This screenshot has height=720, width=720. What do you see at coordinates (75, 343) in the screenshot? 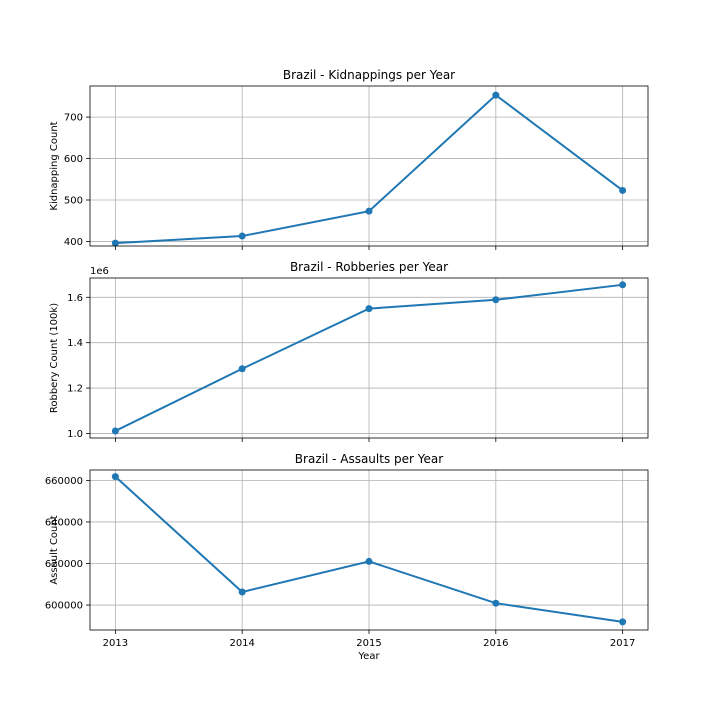
I see `y-tick-label: 1.4` at bounding box center [75, 343].